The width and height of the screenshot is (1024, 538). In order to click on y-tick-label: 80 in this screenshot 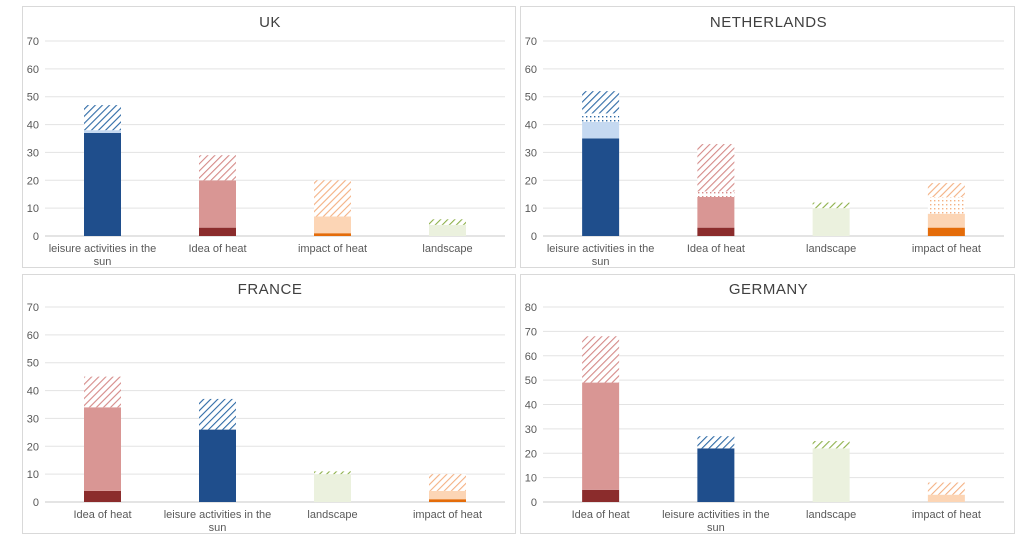, I will do `click(531, 308)`.